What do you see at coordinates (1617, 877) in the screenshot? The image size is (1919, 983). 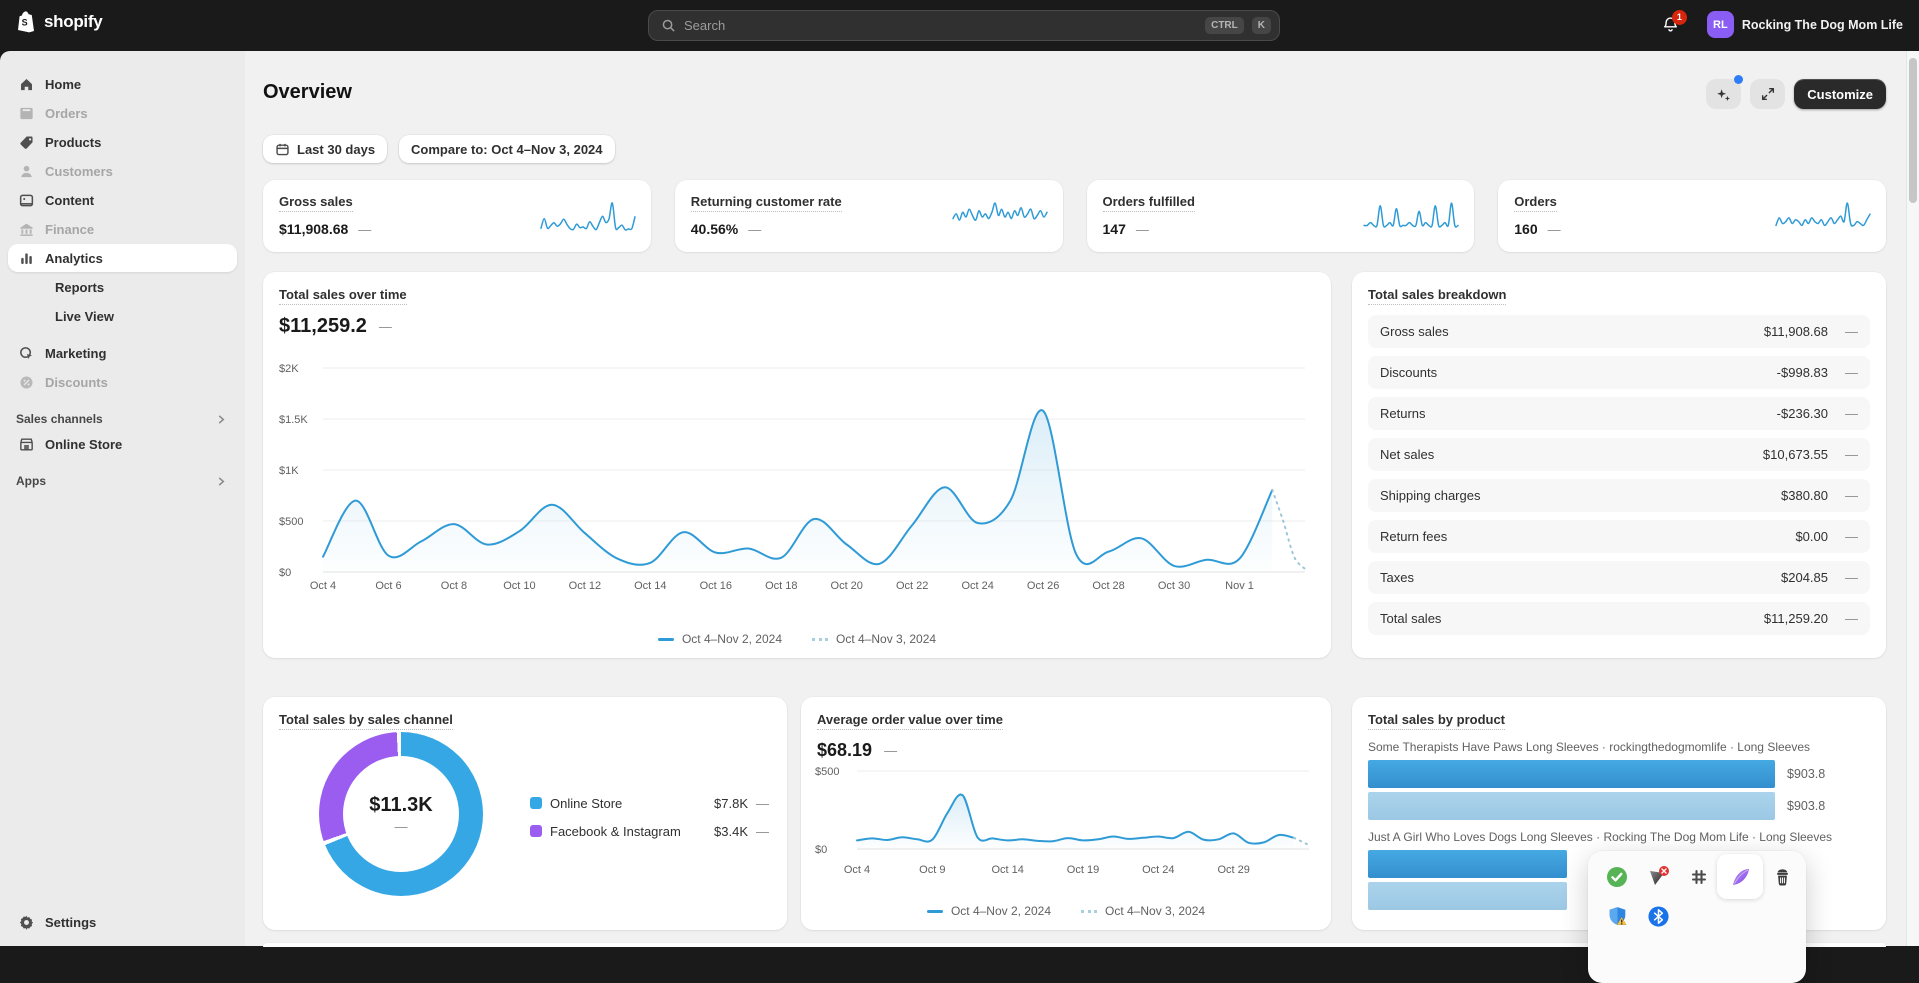 I see `approved-check-icon` at bounding box center [1617, 877].